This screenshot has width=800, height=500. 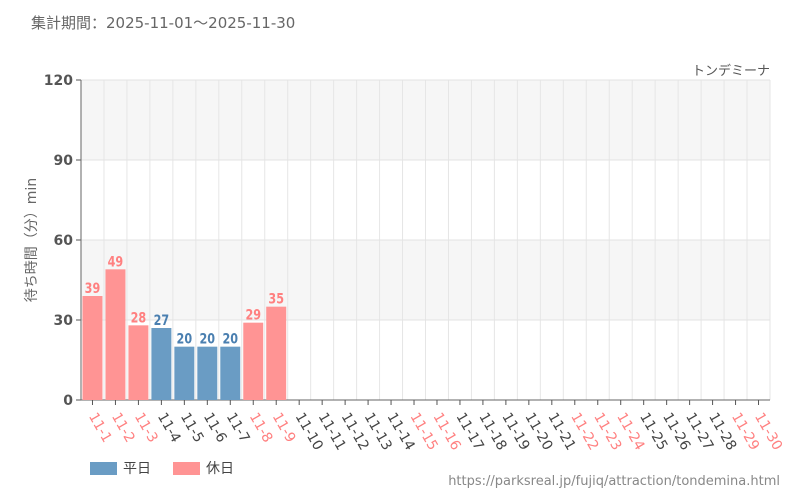 I want to click on y-axis-label: 待ち時間（分）min, so click(x=32, y=240).